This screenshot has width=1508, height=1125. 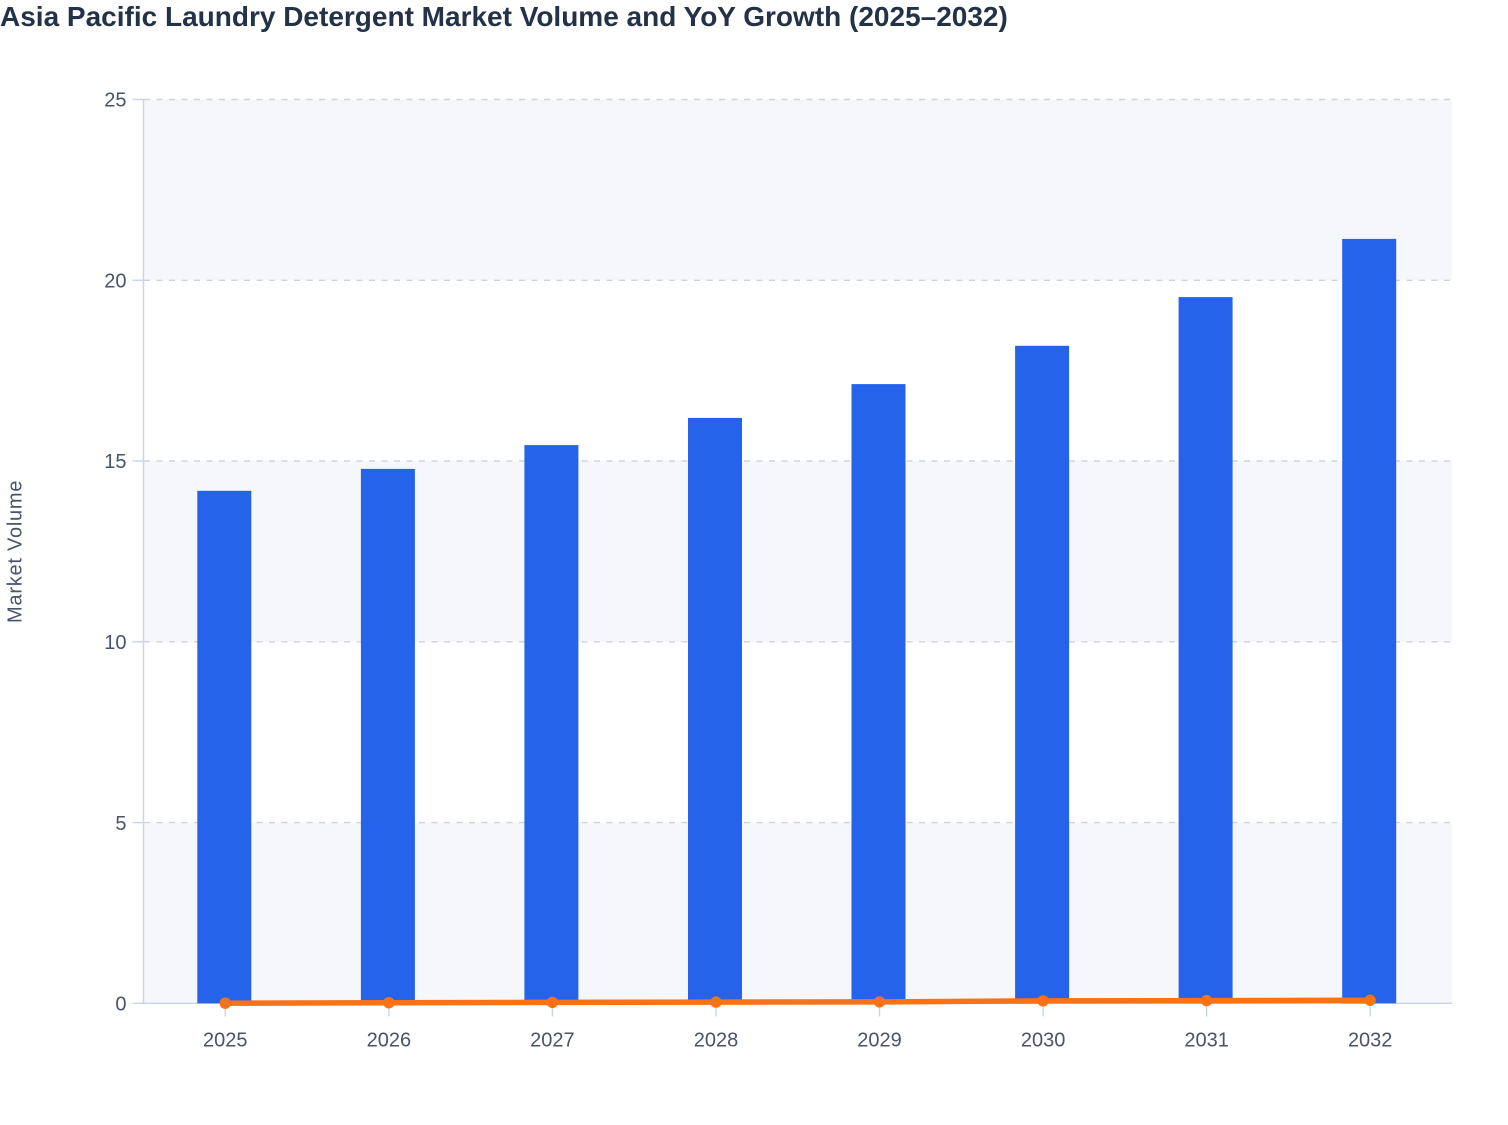 I want to click on svg-text: 2032, so click(x=1370, y=1040).